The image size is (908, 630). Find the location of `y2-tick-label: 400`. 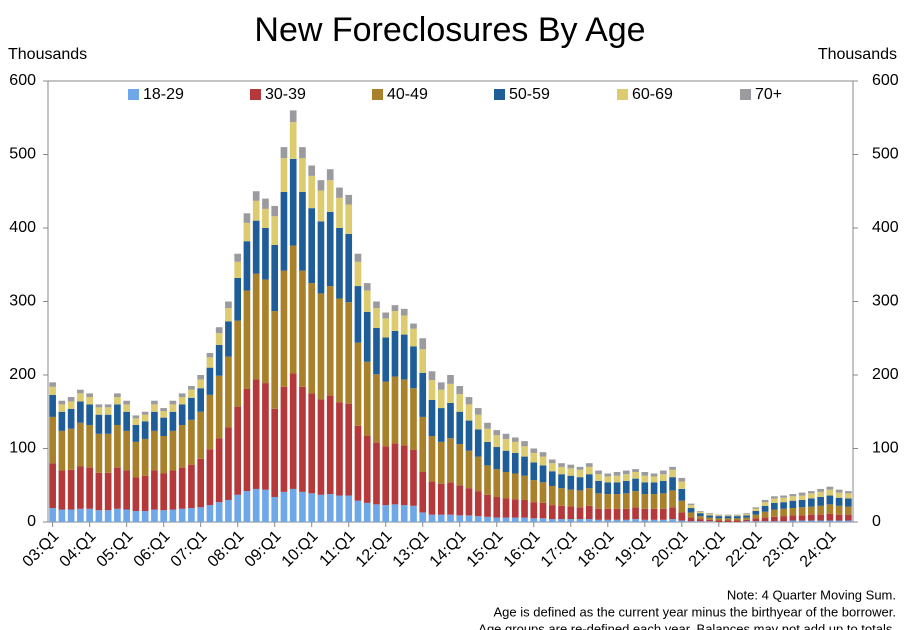

y2-tick-label: 400 is located at coordinates (885, 227).